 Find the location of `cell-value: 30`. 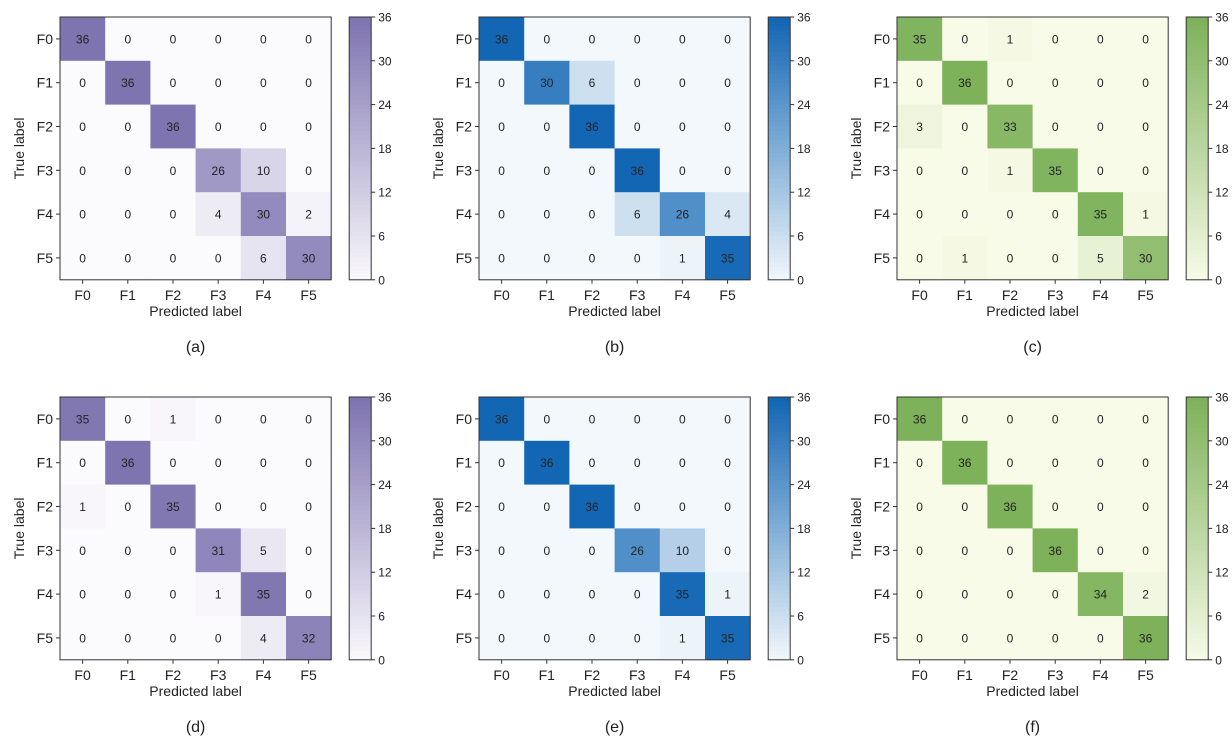

cell-value: 30 is located at coordinates (309, 258).